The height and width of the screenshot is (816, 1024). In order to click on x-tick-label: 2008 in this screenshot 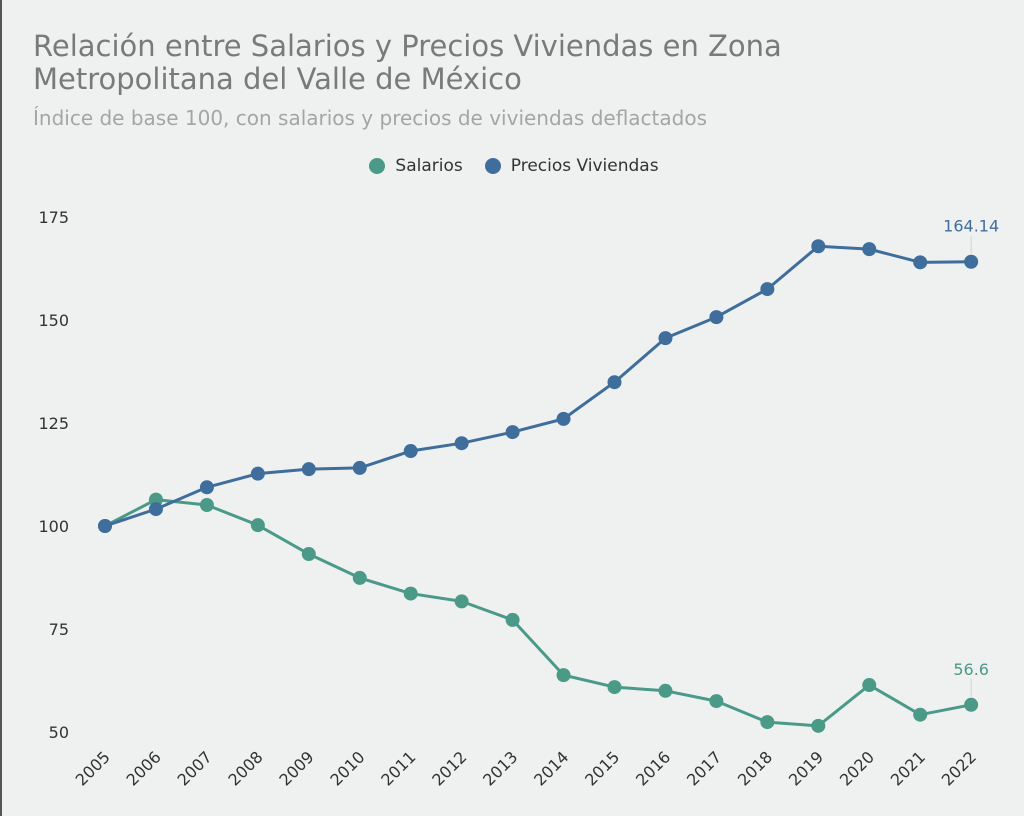, I will do `click(245, 768)`.